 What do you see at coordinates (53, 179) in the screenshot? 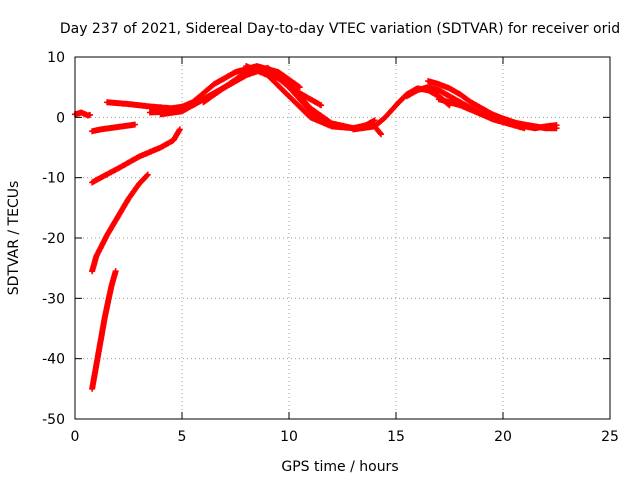
I see `y-tick-label: -10` at bounding box center [53, 179].